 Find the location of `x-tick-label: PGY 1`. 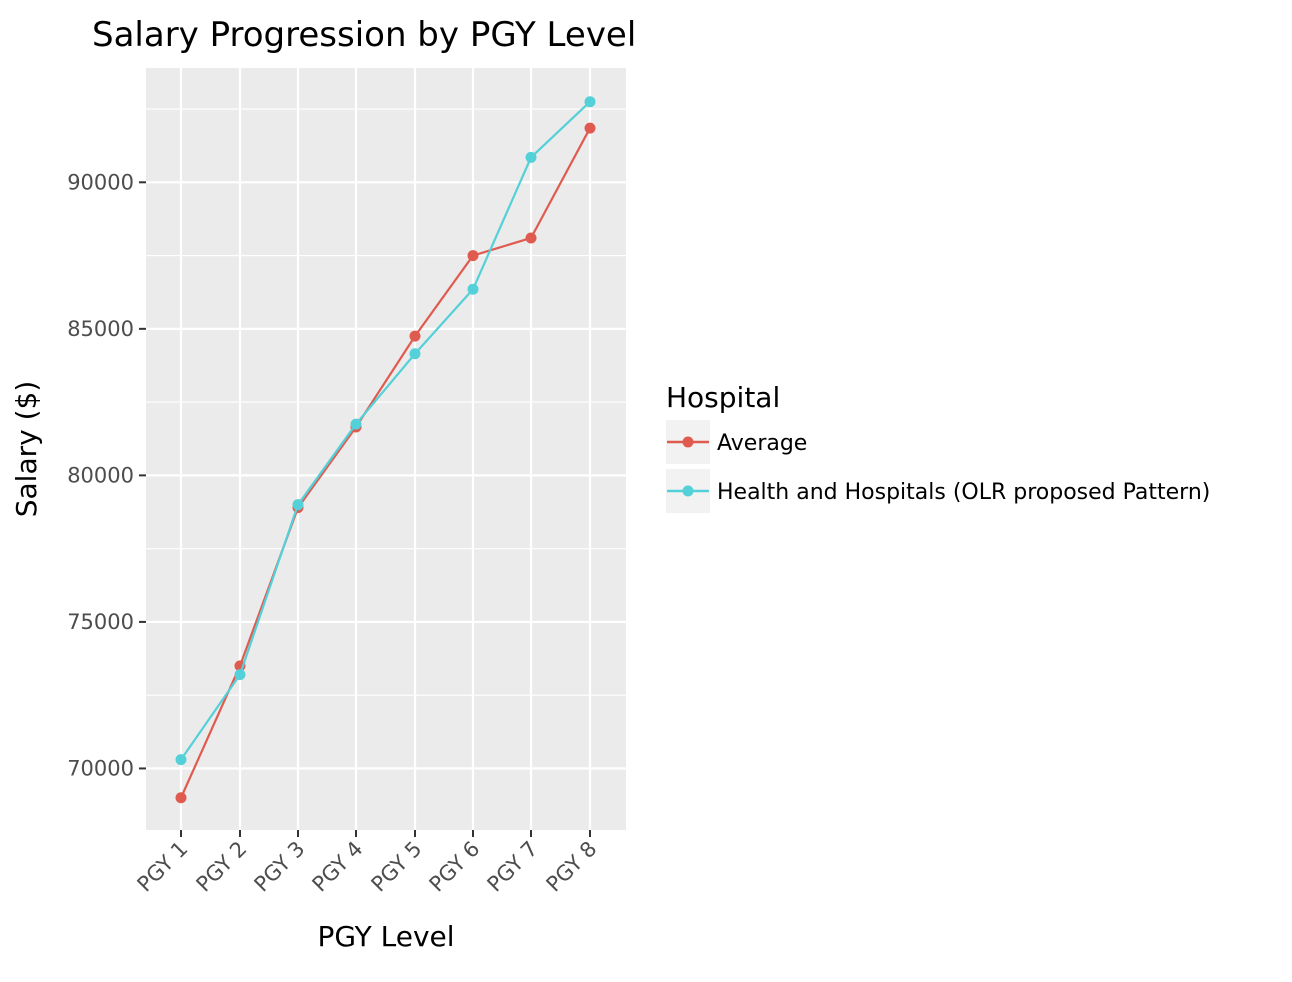

x-tick-label: PGY 1 is located at coordinates (163, 867).